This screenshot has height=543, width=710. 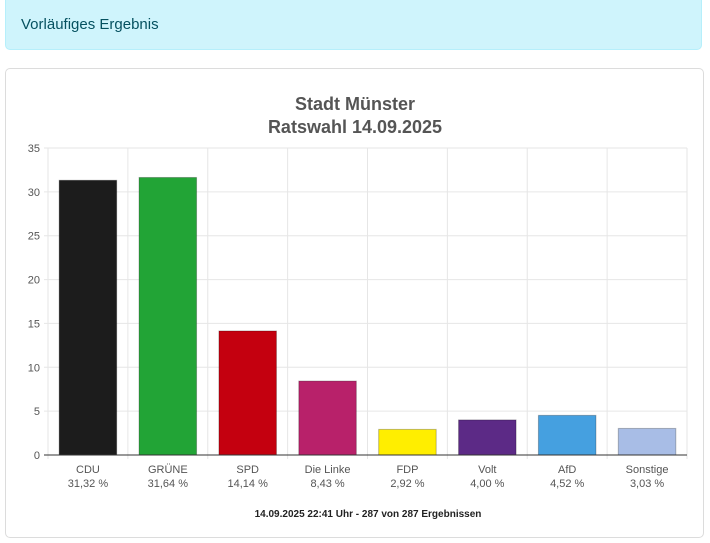 What do you see at coordinates (647, 484) in the screenshot?
I see `value-label: 3,03 %` at bounding box center [647, 484].